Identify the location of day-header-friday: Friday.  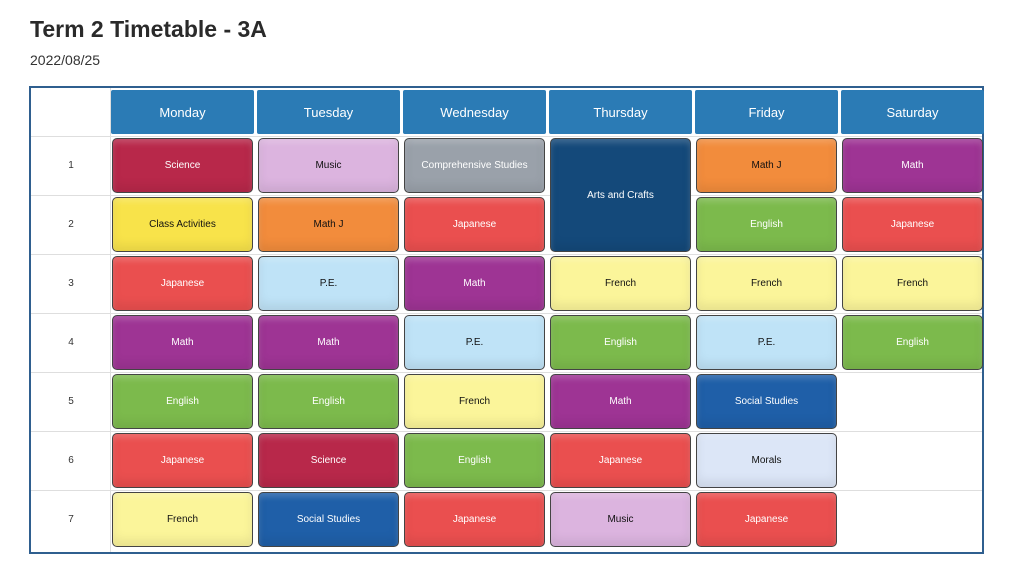
(766, 112).